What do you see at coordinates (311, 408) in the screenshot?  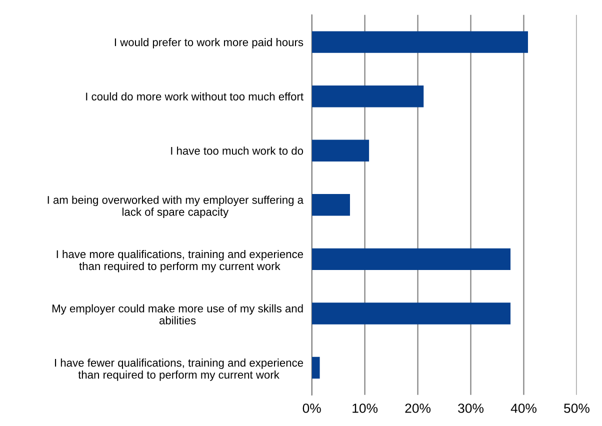 I see `x-tick-label: 0%` at bounding box center [311, 408].